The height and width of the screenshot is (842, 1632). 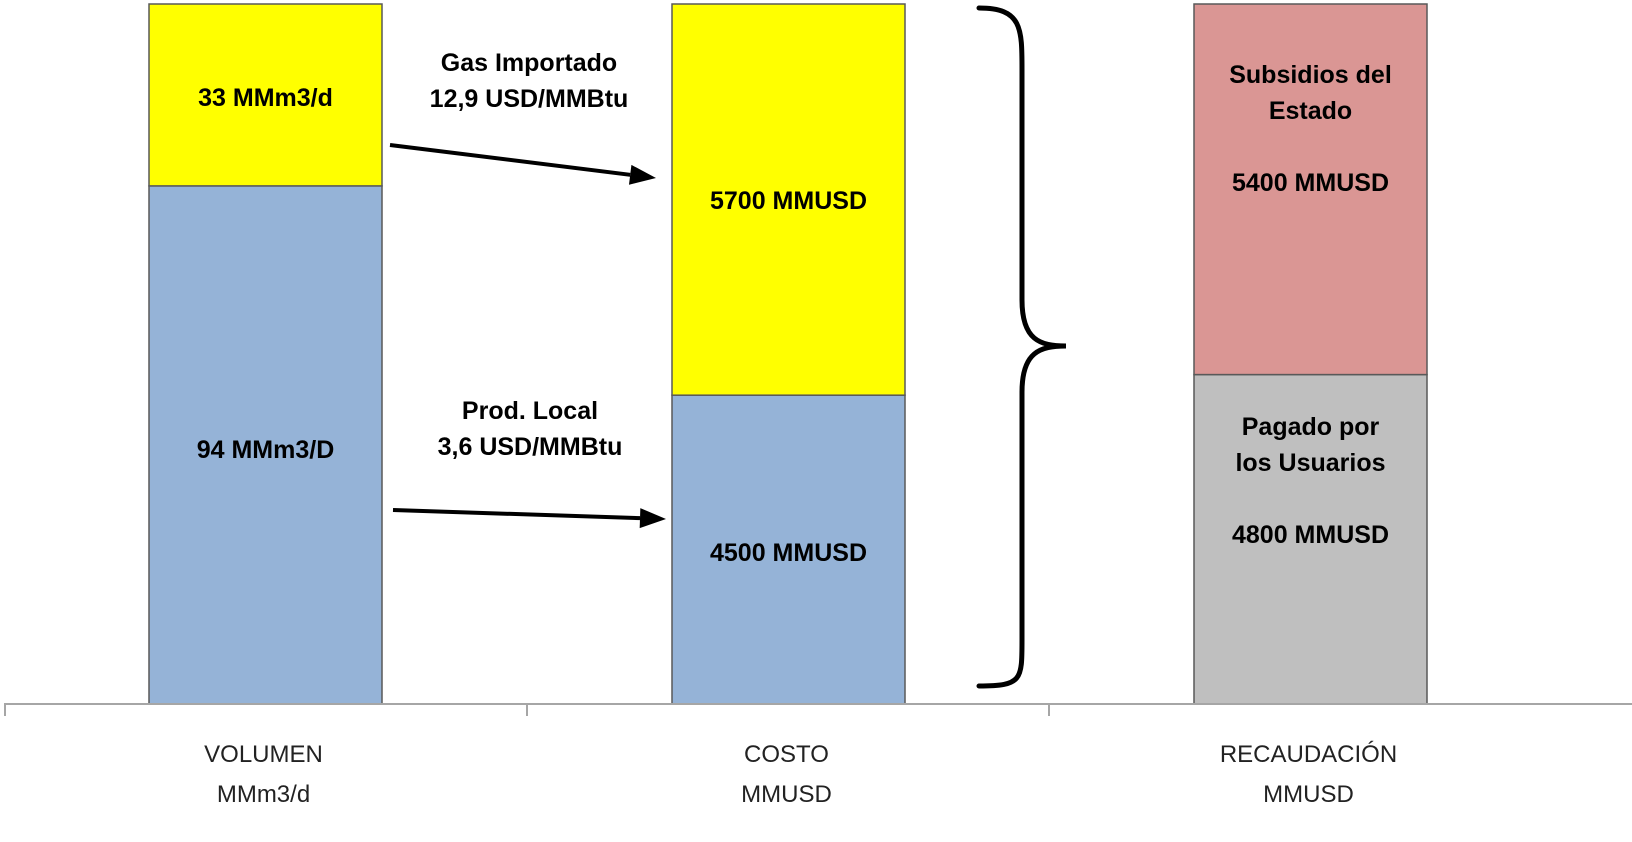 What do you see at coordinates (522, 164) in the screenshot?
I see `arrow-gas-importado` at bounding box center [522, 164].